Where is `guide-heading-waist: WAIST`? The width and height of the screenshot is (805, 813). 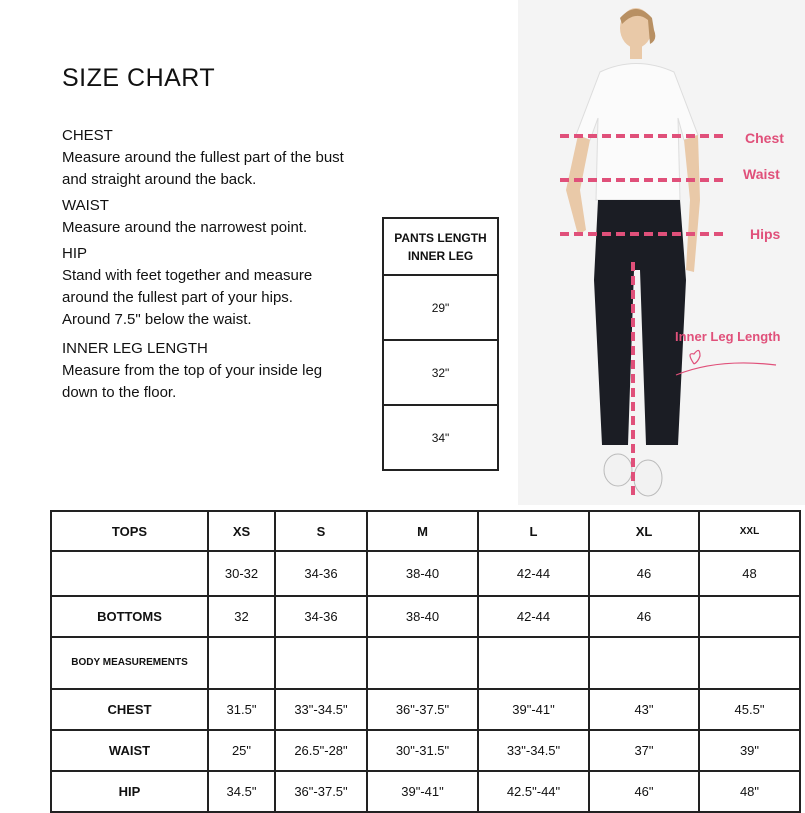
guide-heading-waist: WAIST is located at coordinates (85, 205).